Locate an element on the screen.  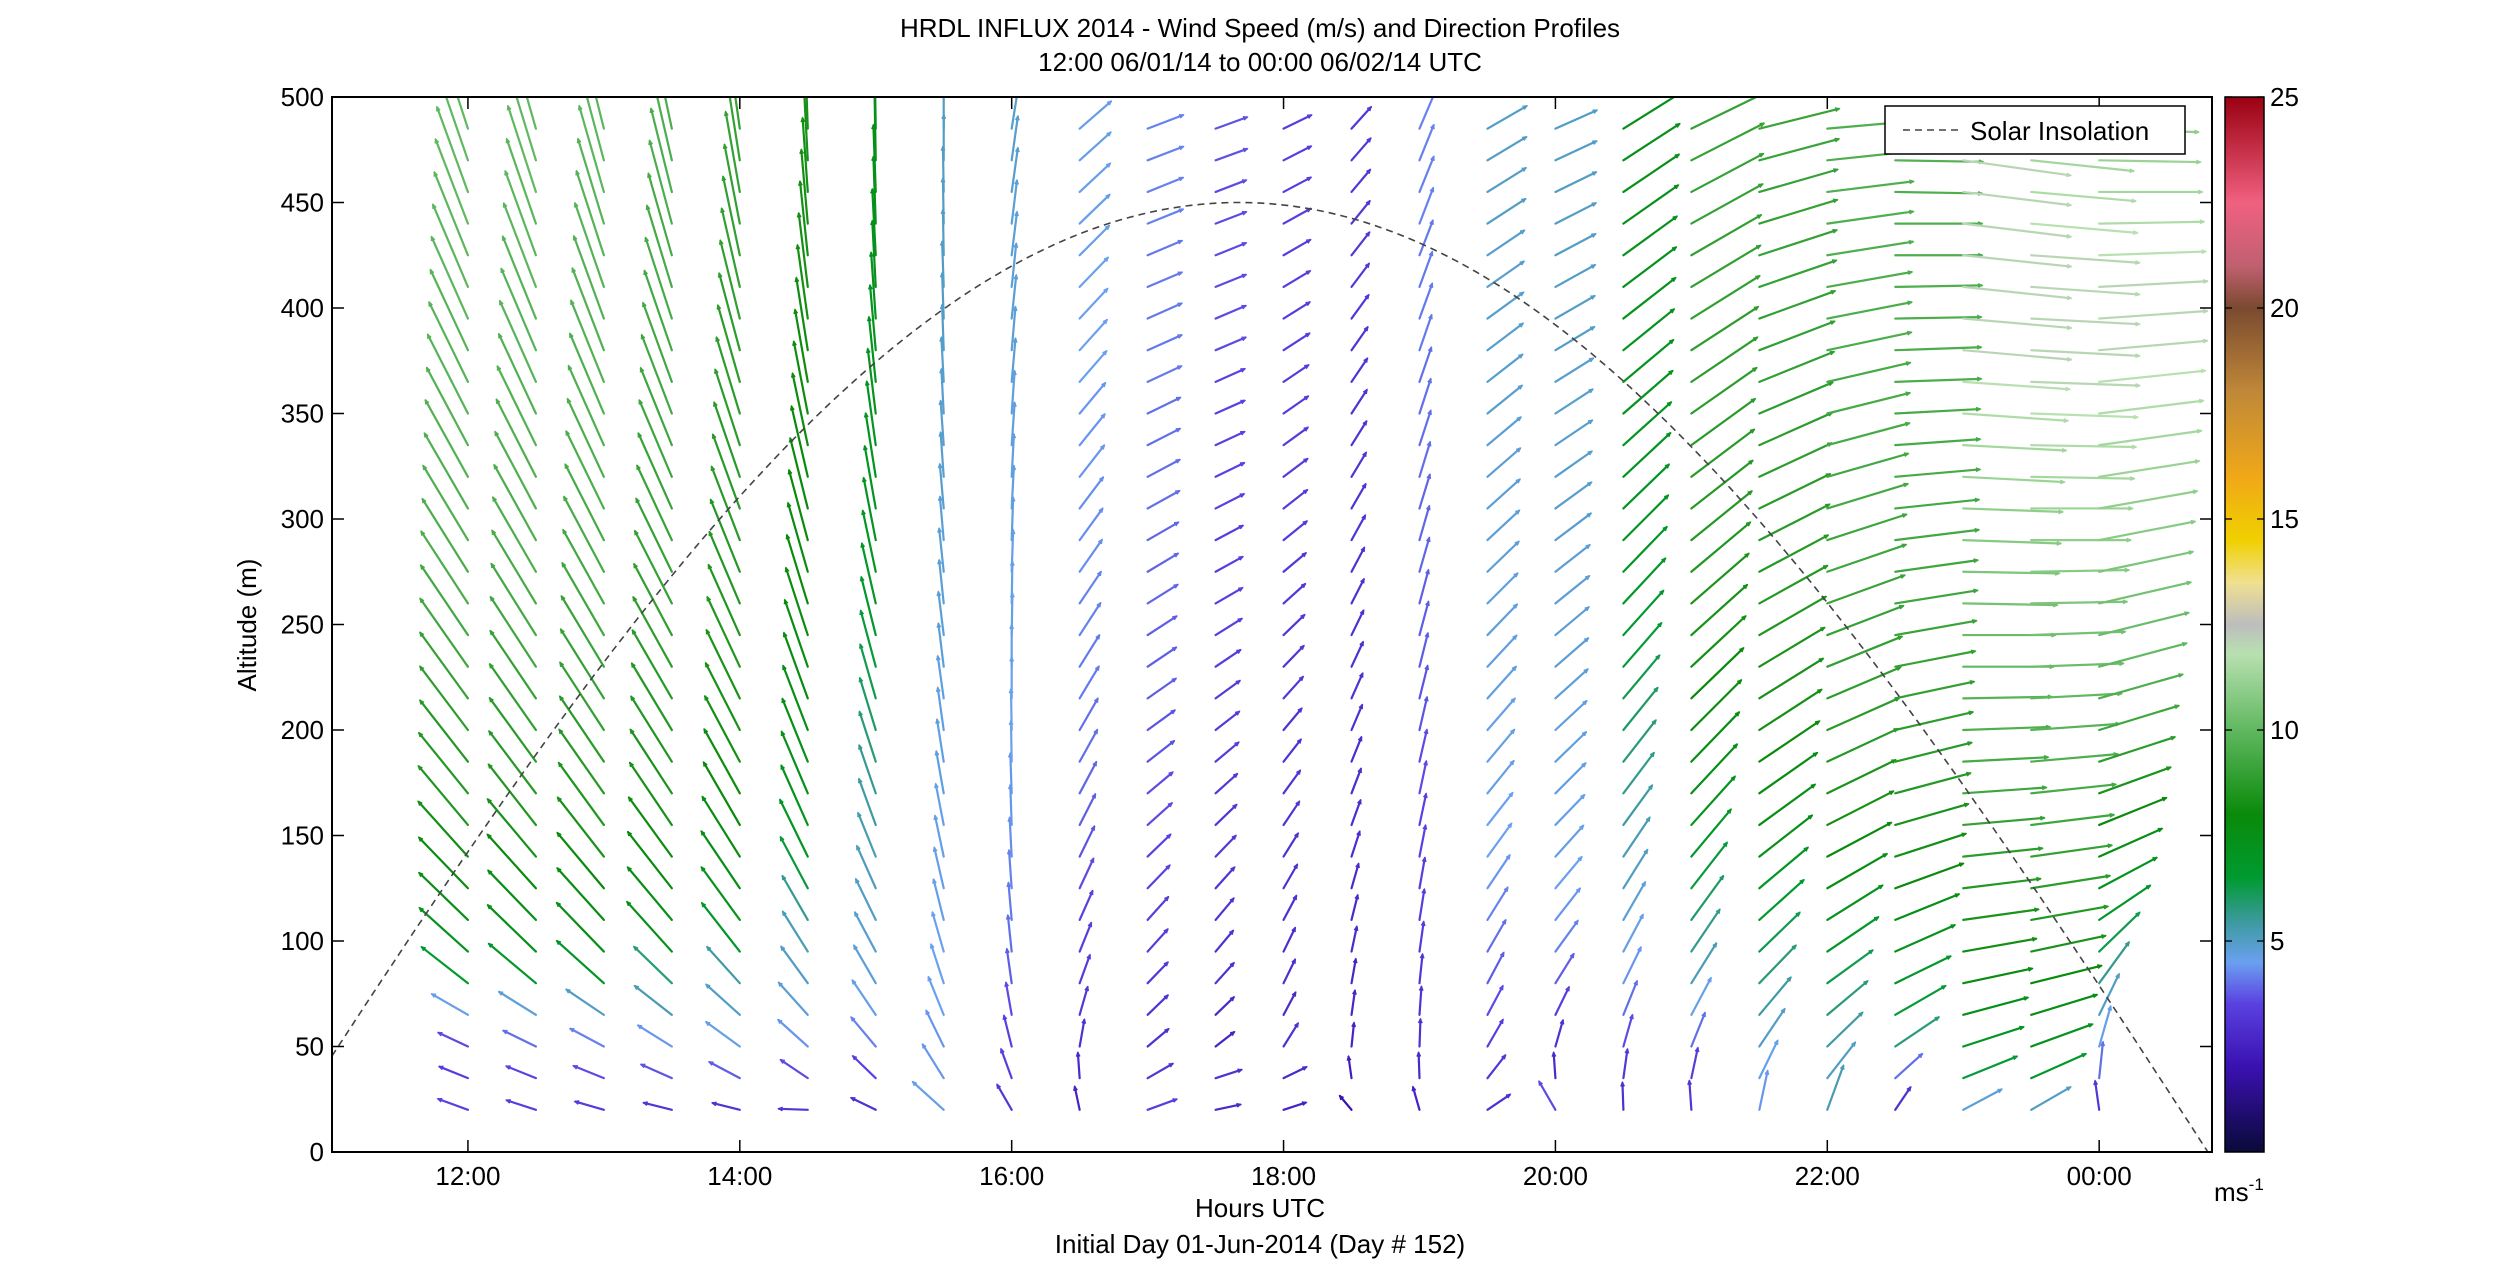
colorbar-bar is located at coordinates (2244, 624).